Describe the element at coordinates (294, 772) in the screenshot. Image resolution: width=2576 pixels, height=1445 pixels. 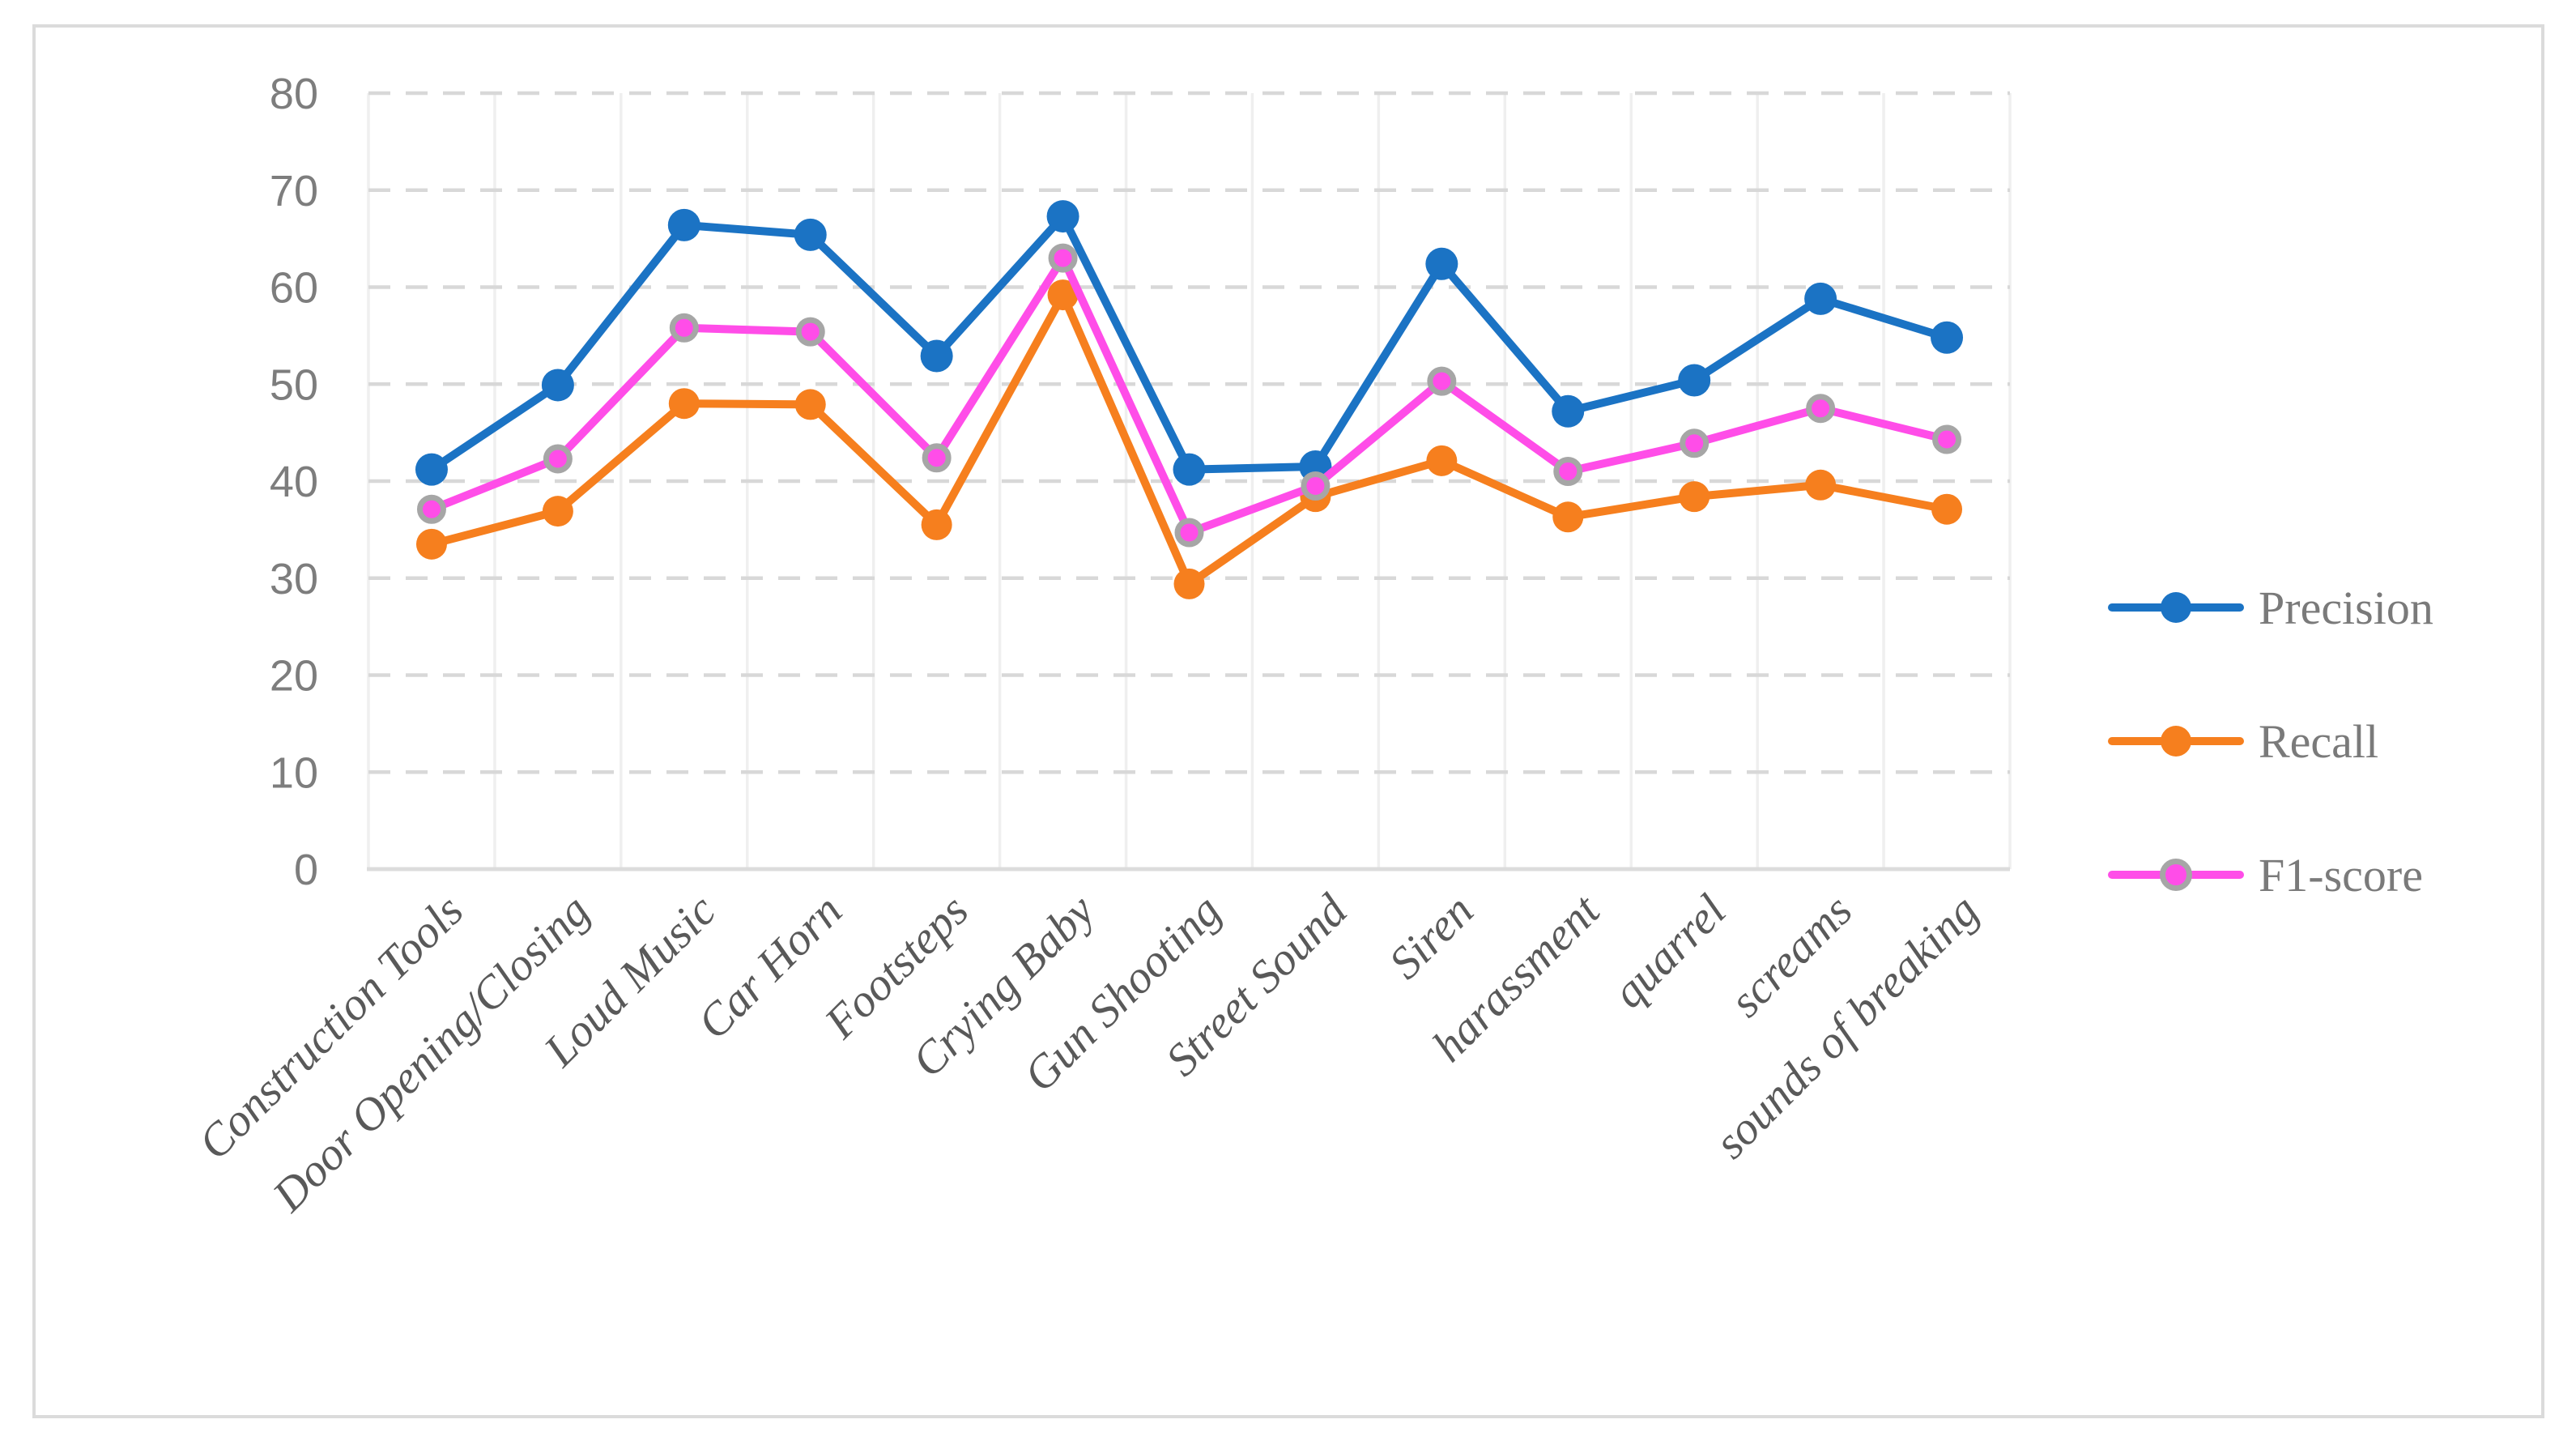
I see `y-tick-label: 10` at that location.